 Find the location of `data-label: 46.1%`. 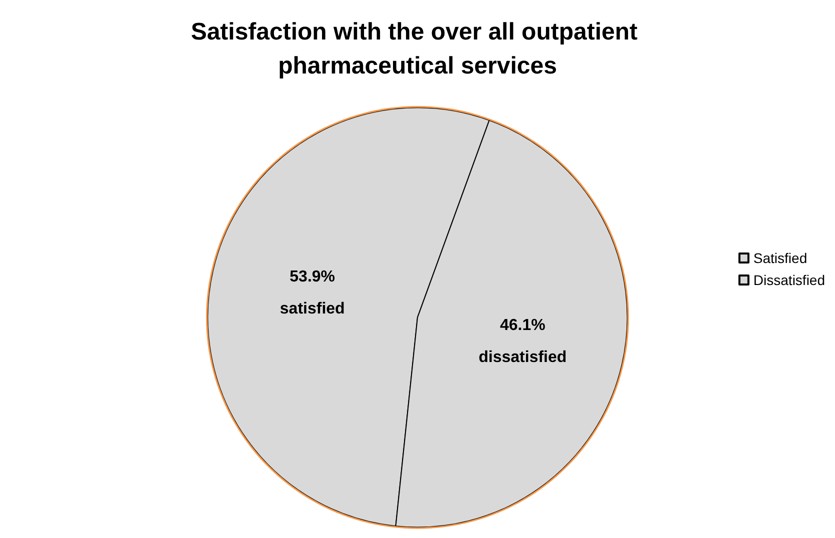

data-label: 46.1% is located at coordinates (523, 325).